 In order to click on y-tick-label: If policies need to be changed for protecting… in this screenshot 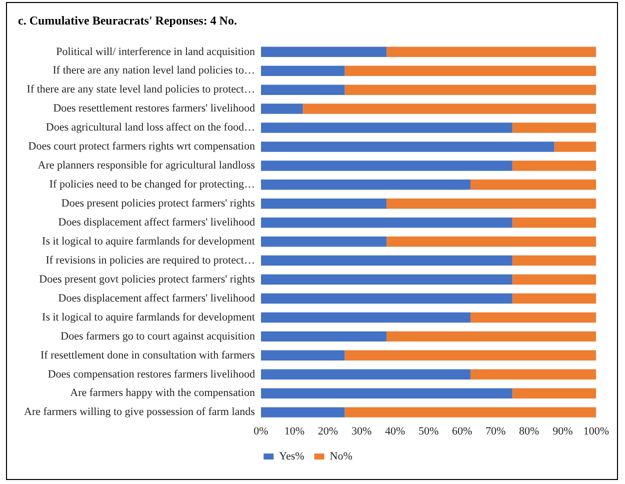, I will do `click(152, 184)`.